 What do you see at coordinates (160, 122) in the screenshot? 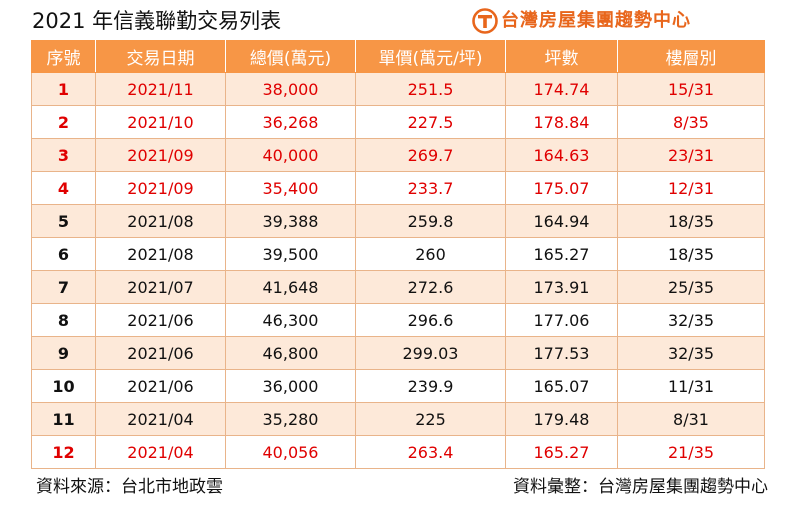
I see `cell-date: 2021/10` at bounding box center [160, 122].